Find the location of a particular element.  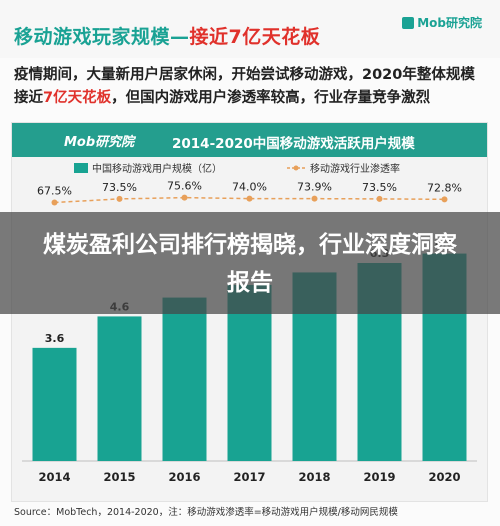

slide-headline: 移动游戏玩家规模—接近7亿天花板 is located at coordinates (167, 35).